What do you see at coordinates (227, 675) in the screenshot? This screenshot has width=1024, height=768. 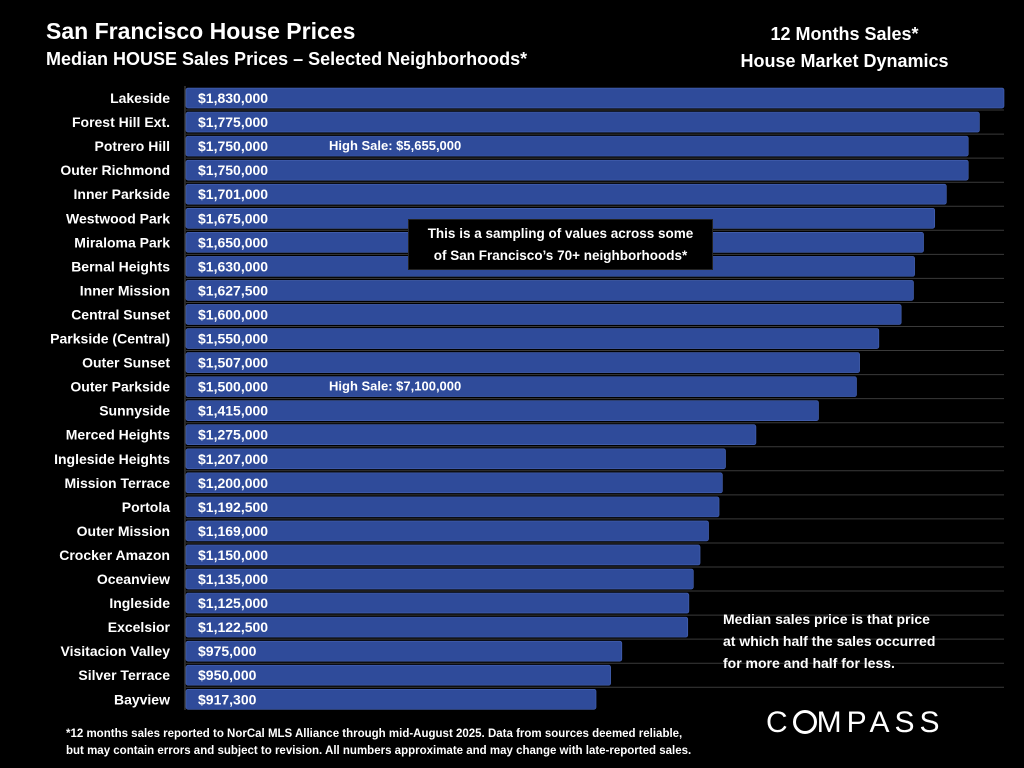 I see `value-label: $950,000` at bounding box center [227, 675].